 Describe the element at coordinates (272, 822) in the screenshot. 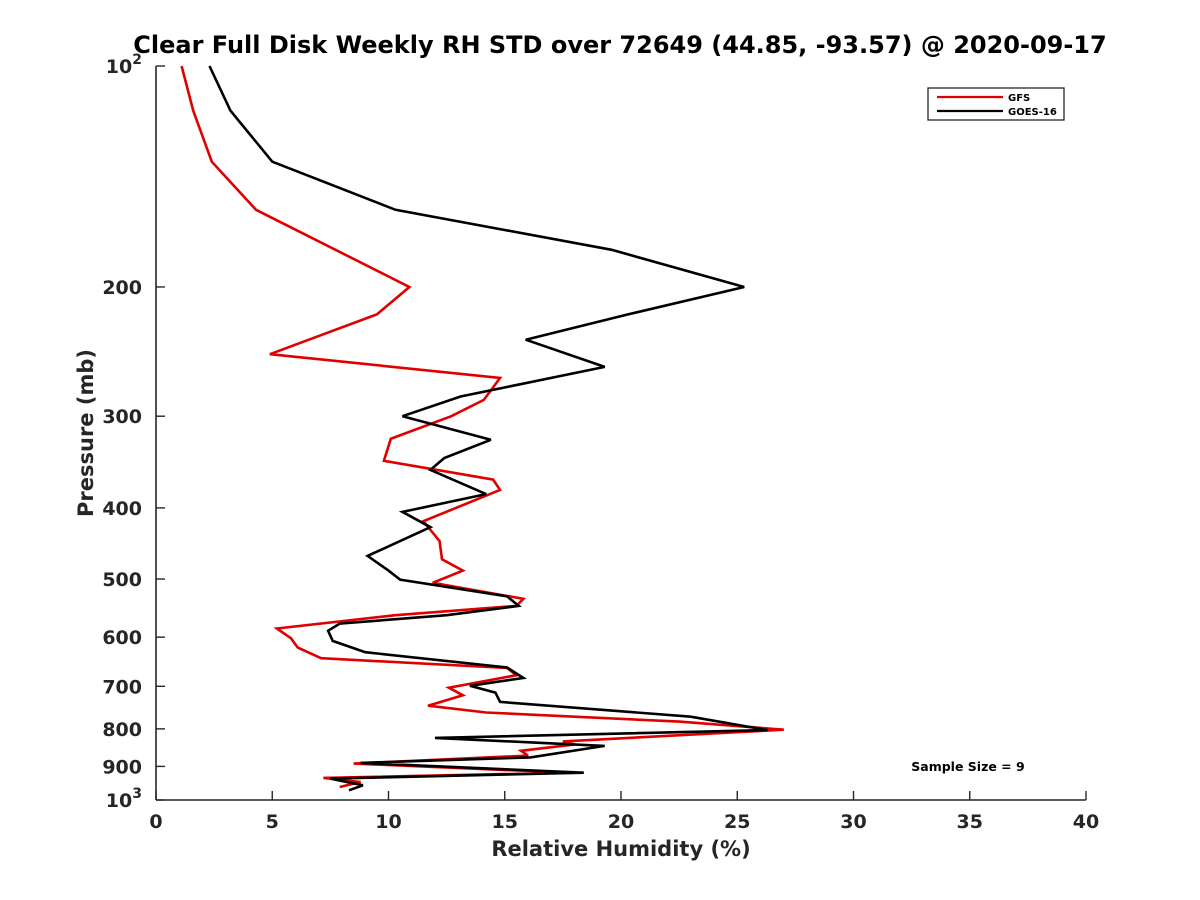

I see `x-tick-label: 5` at that location.